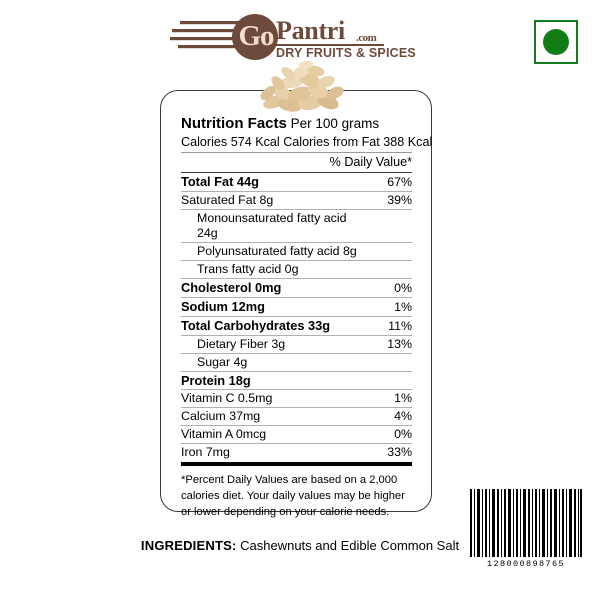 This screenshot has width=600, height=600. Describe the element at coordinates (188, 545) in the screenshot. I see `ingredients-label: INGREDIENTS:` at that location.